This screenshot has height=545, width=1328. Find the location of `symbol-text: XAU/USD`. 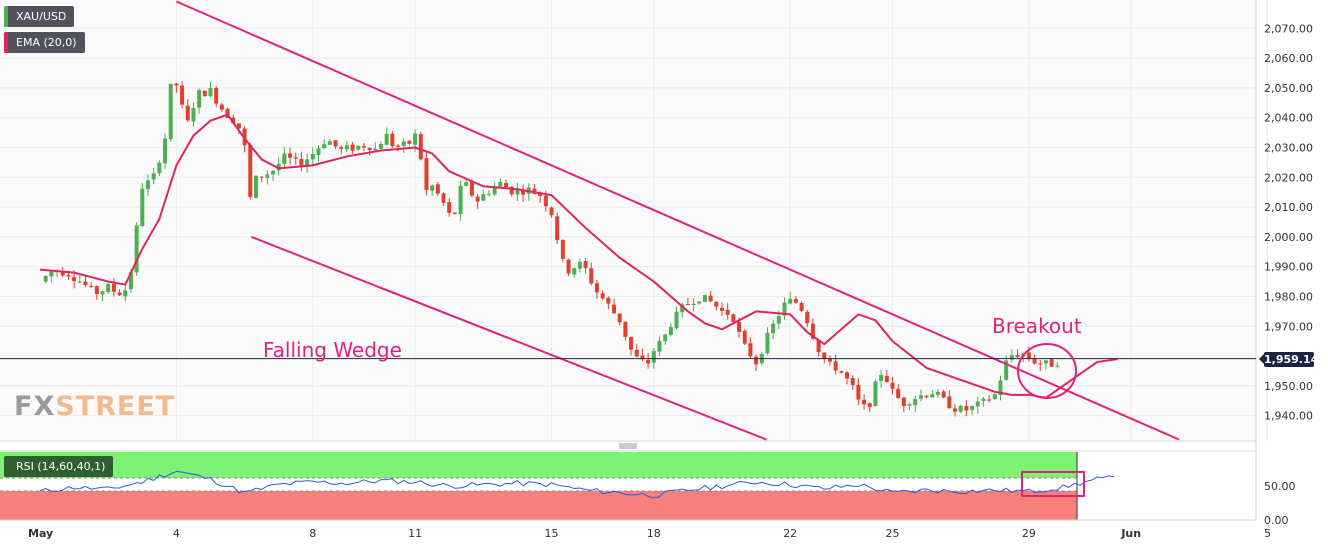

symbol-text: XAU/USD is located at coordinates (41, 16).